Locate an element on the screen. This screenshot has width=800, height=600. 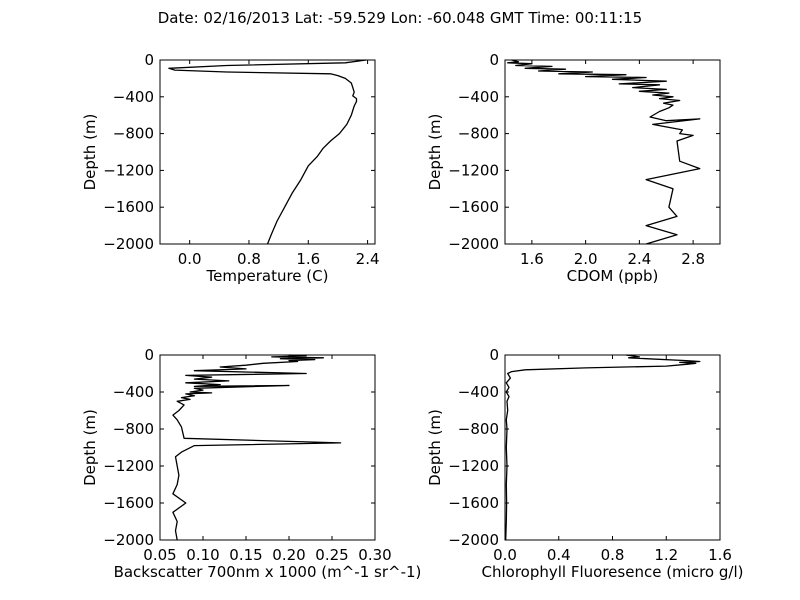
cdom-yaxis-label: Depth (m) is located at coordinates (435, 152).